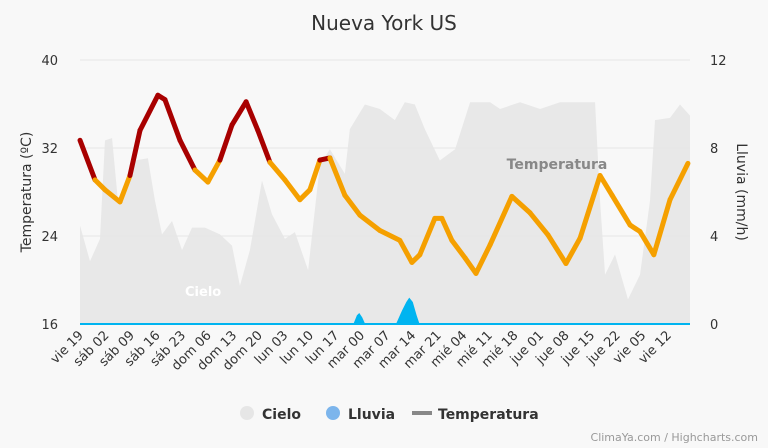 Image resolution: width=768 pixels, height=448 pixels. I want to click on chart-title: Nueva York US, so click(384, 23).